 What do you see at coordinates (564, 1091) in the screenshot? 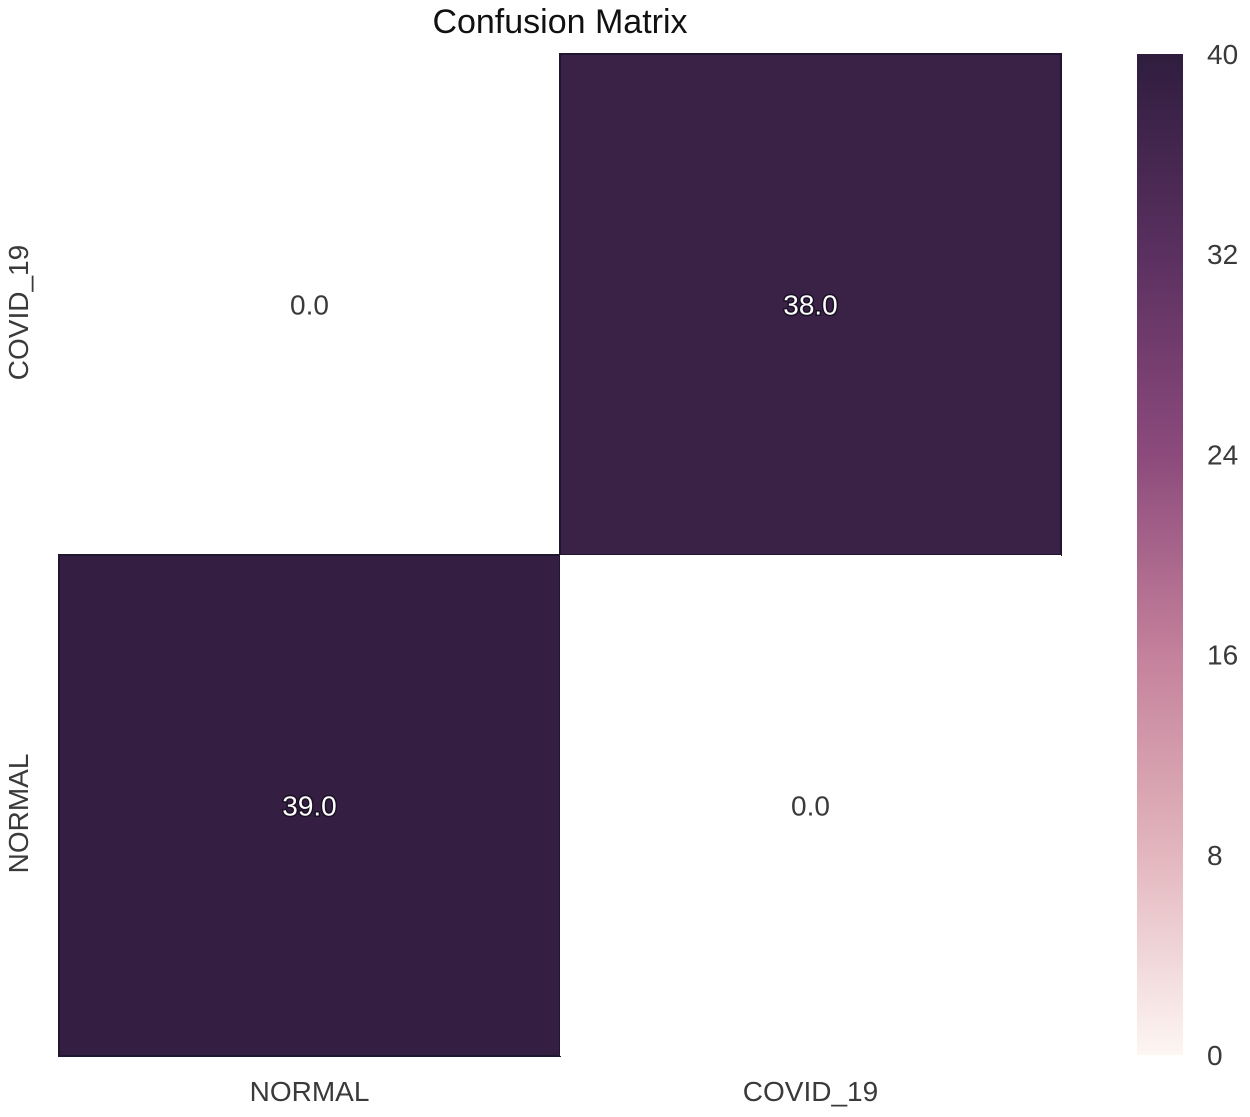
I see `x-axis-tick-labels: NORMAL COVID_19` at bounding box center [564, 1091].